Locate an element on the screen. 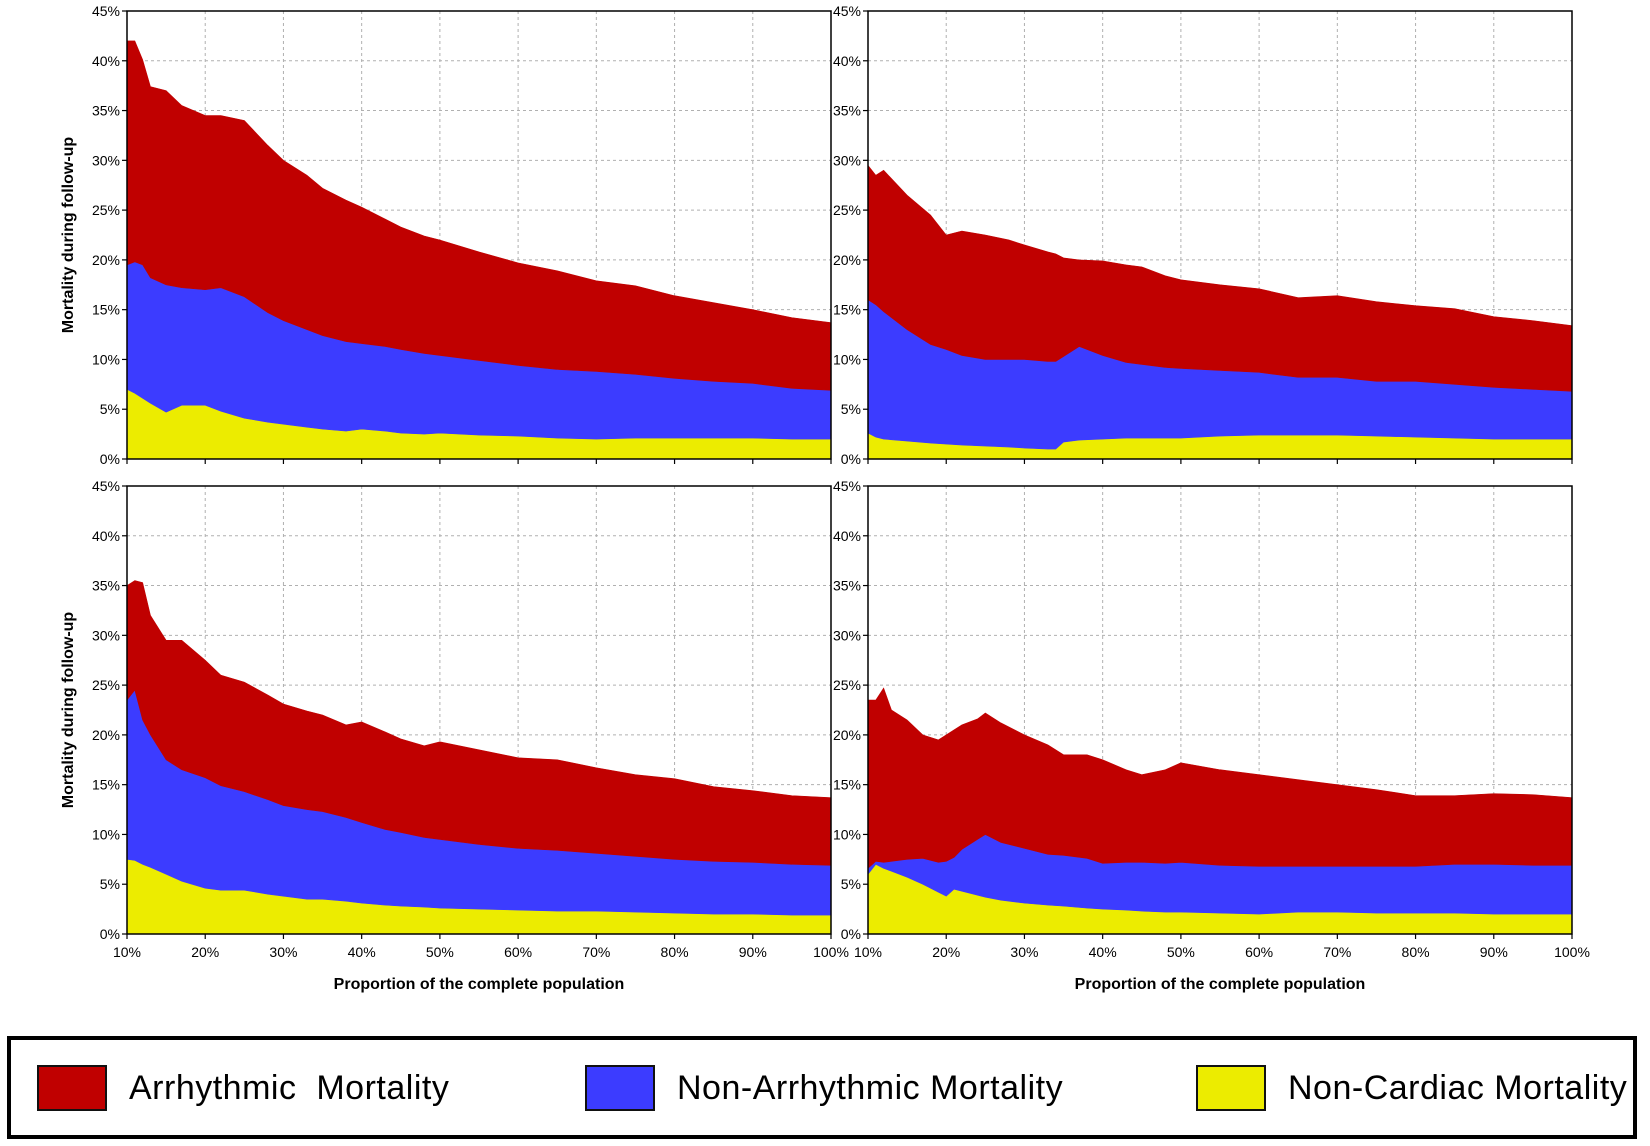 Image resolution: width=1650 pixels, height=1146 pixels. legend-label-non-cardiac: Non-Cardiac Mortality is located at coordinates (1458, 1087).